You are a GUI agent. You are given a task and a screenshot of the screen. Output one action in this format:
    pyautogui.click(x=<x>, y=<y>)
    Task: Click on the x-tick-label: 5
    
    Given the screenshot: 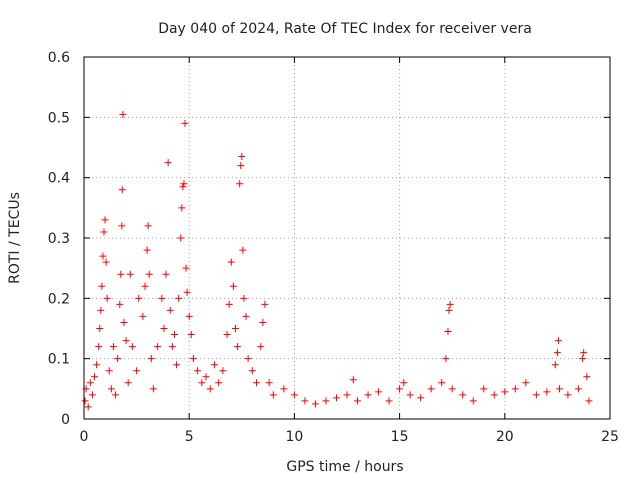 What is the action you would take?
    pyautogui.click(x=189, y=437)
    